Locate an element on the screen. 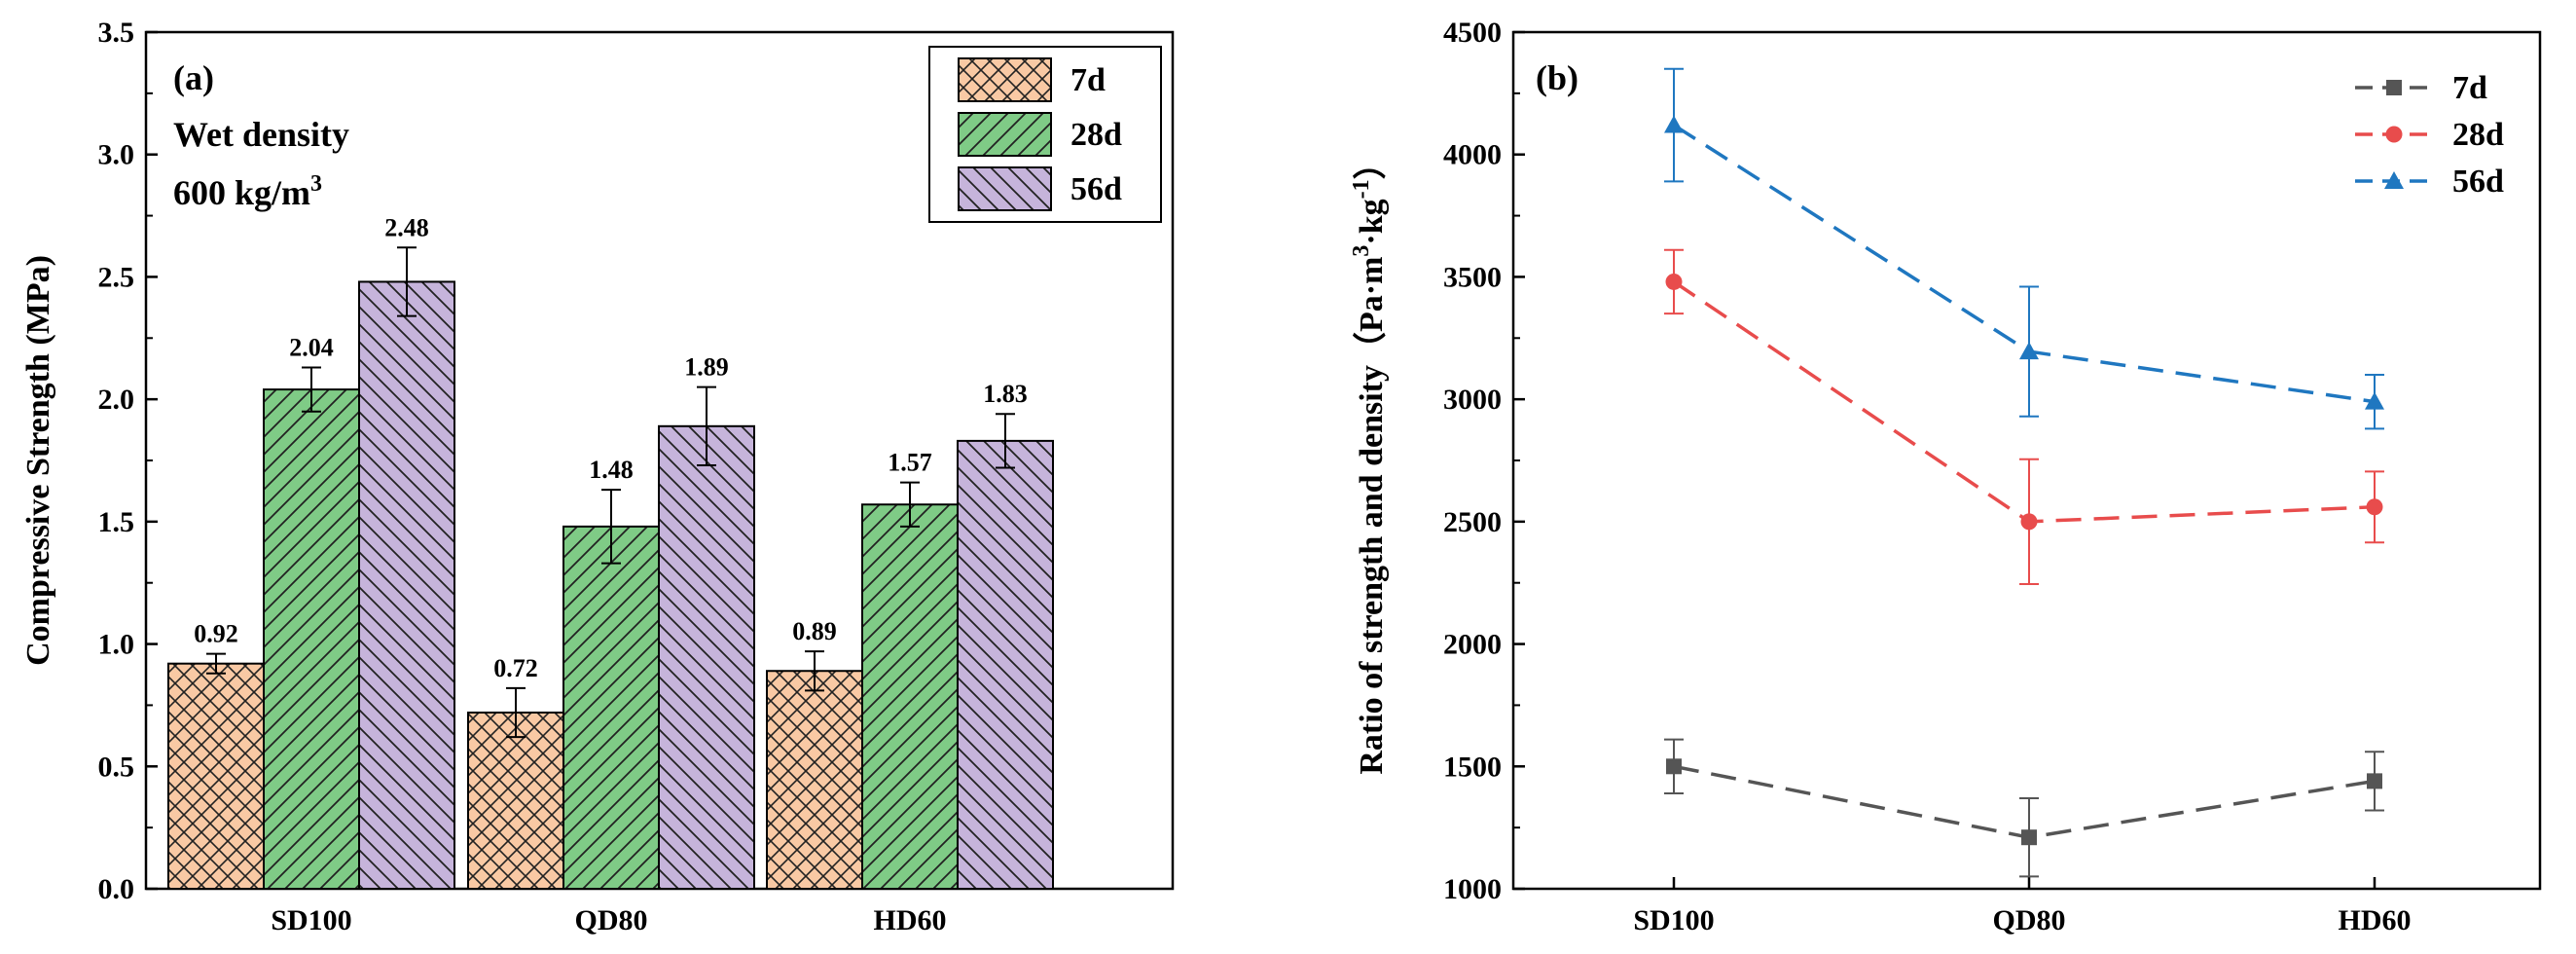 This screenshot has height=954, width=2576. data-point-56d-QD80 is located at coordinates (2029, 351).